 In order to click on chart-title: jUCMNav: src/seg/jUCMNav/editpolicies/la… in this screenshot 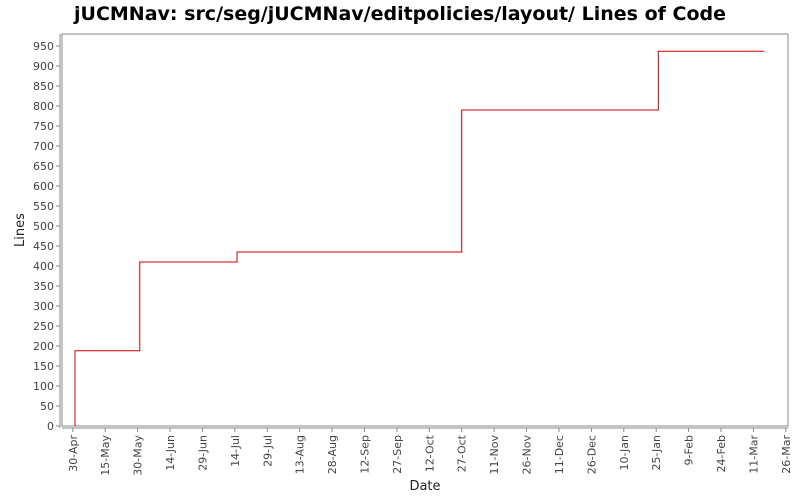, I will do `click(400, 14)`.